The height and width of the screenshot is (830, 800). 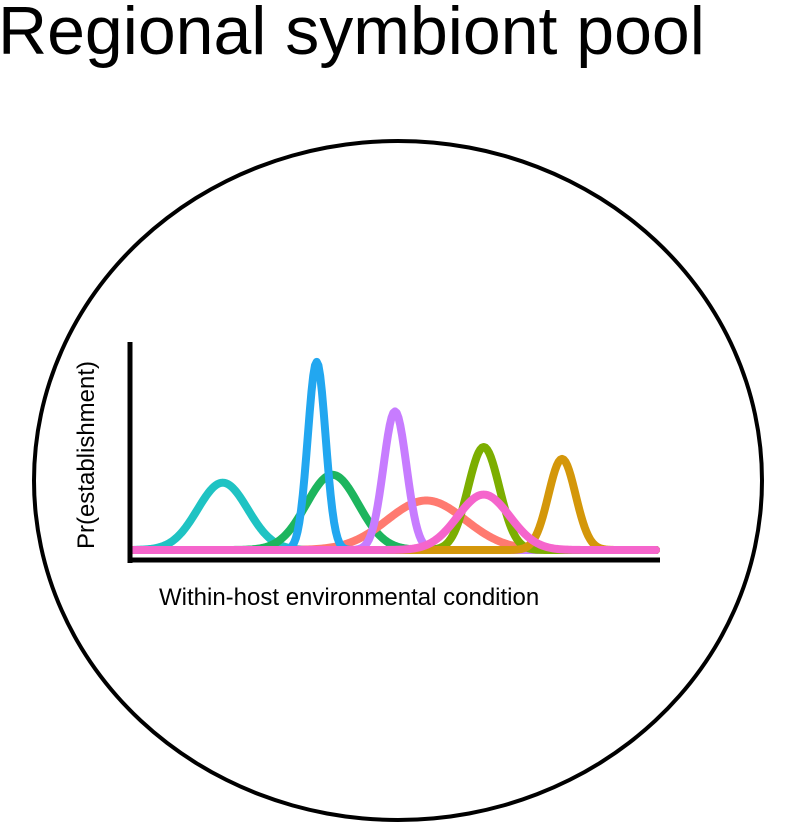 I want to click on x-axis-label: Within-host environmental condition, so click(x=349, y=597).